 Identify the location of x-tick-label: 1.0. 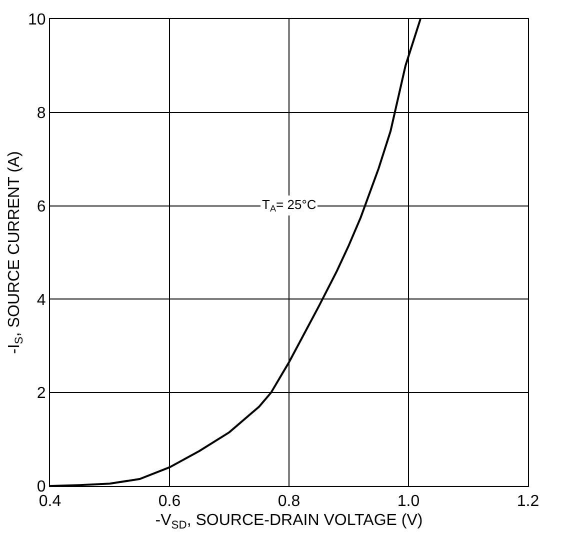
(408, 501).